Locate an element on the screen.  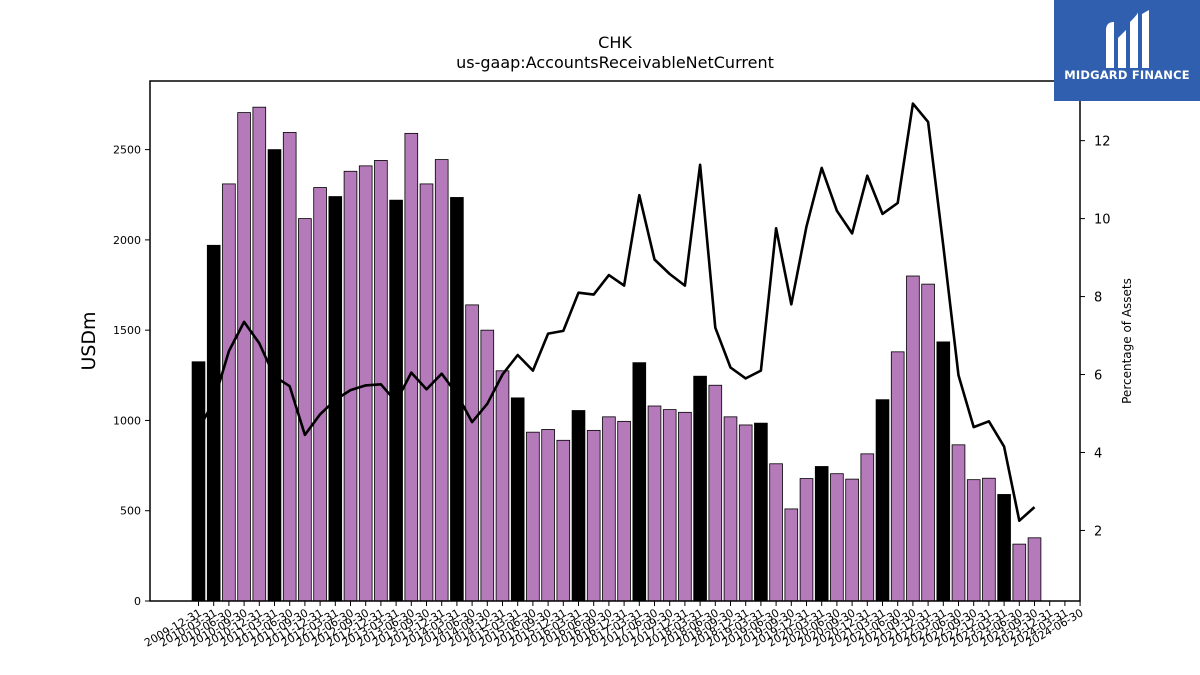
y2-tick-label: 10 is located at coordinates (1102, 220).